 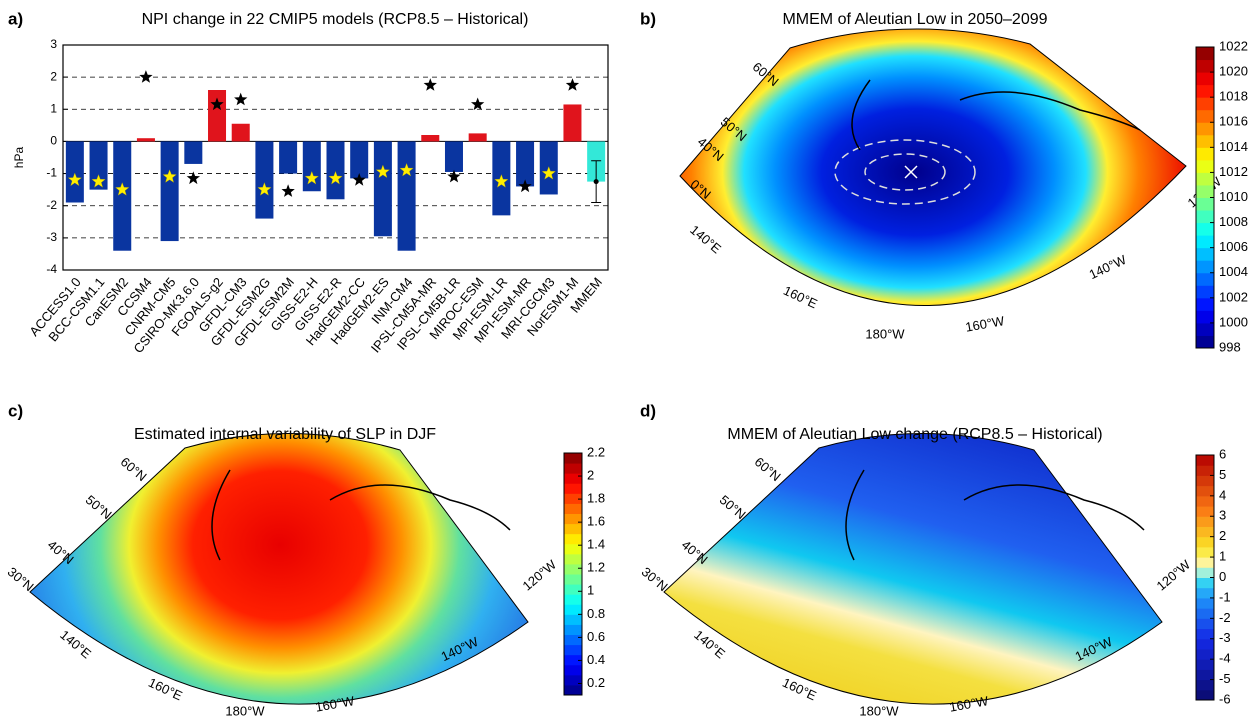 I want to click on chart-title: MMEM of Aleutian Low in 2050–2099, so click(x=914, y=19).